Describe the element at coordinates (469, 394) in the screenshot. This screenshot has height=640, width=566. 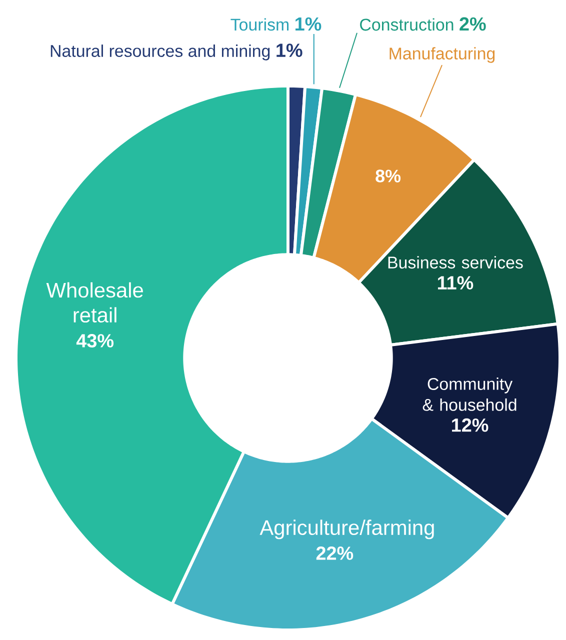
I see `slice-label: Community & household` at that location.